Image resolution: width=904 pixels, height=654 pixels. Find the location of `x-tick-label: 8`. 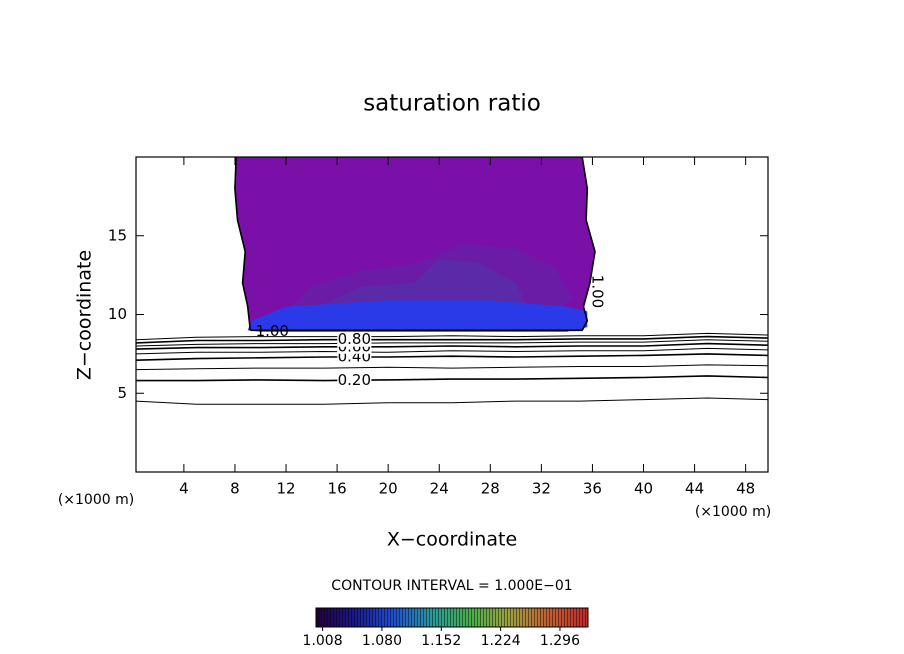

x-tick-label: 8 is located at coordinates (235, 489).